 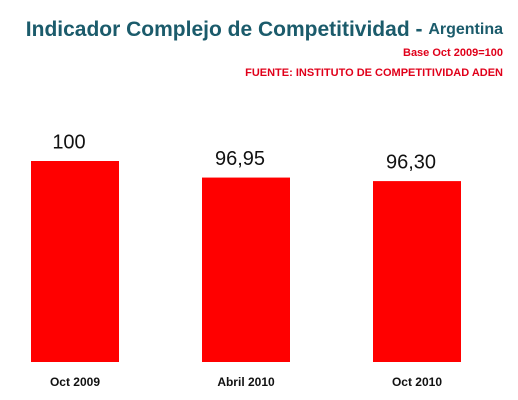 I want to click on value-label: 96,30, so click(x=411, y=162).